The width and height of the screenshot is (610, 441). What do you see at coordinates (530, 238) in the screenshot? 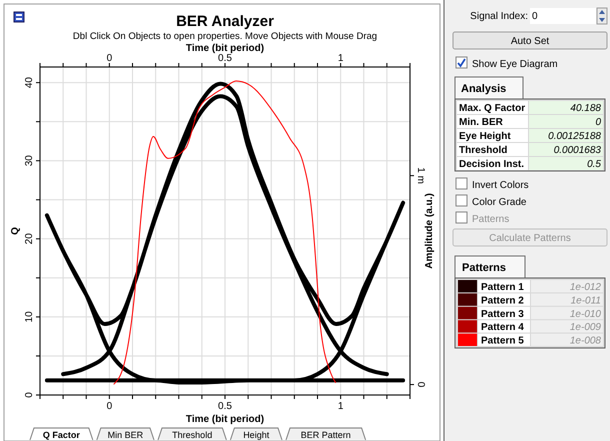
I see `text: Calculate Patterns` at bounding box center [530, 238].